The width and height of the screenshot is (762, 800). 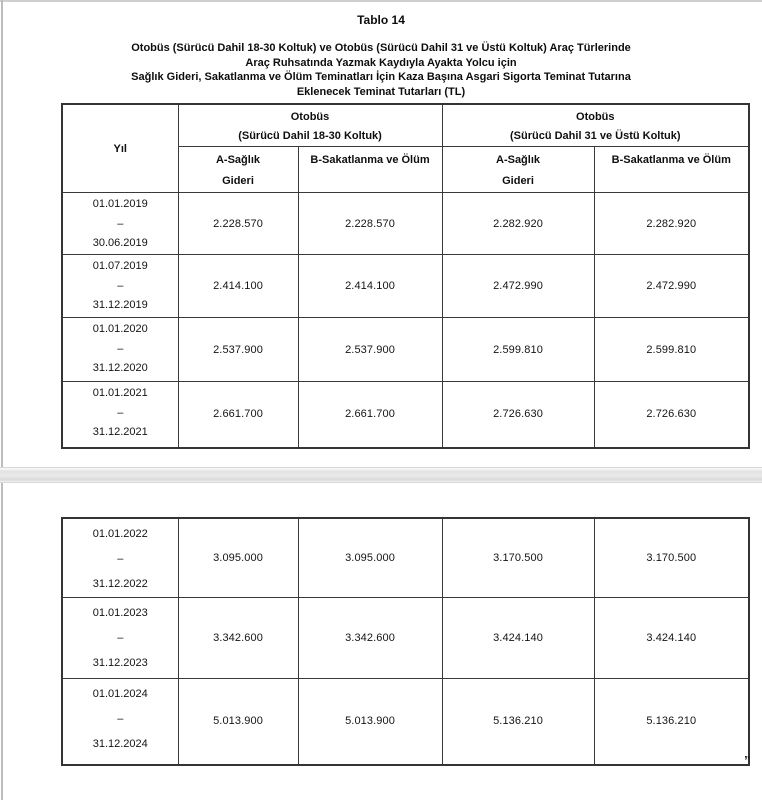 What do you see at coordinates (595, 125) in the screenshot?
I see `column-group-otobus-31-plus: Otobüs (Sürücü Dahil 31 ve Üstü Koltuk)` at bounding box center [595, 125].